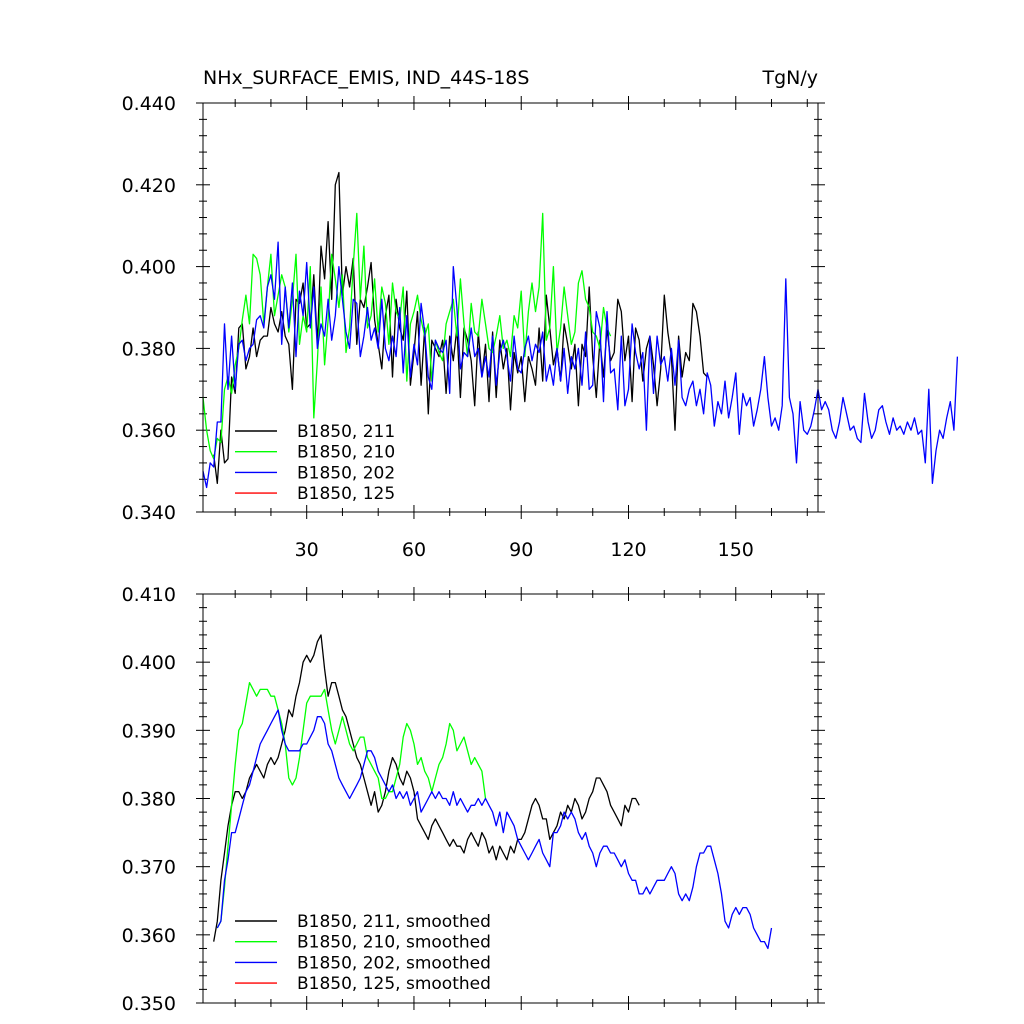 The width and height of the screenshot is (1024, 1024). What do you see at coordinates (149, 595) in the screenshot?
I see `y-tick-label: 0.410` at bounding box center [149, 595].